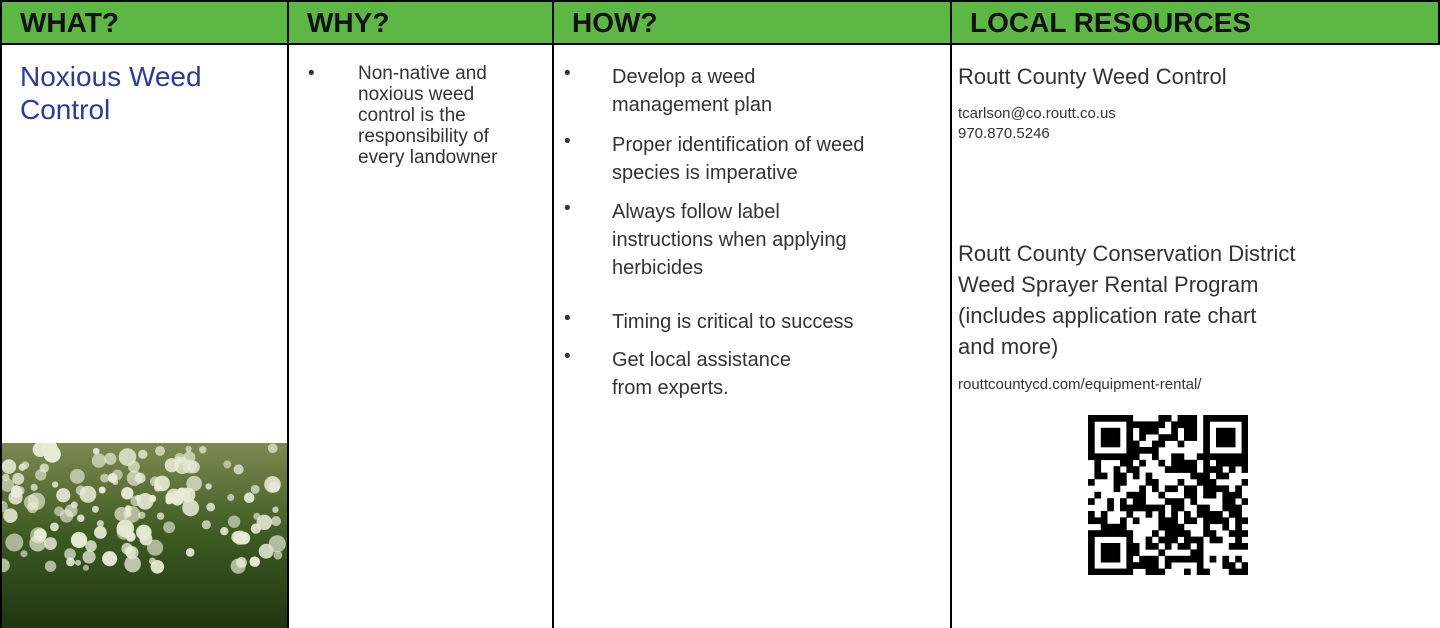 Image resolution: width=1440 pixels, height=628 pixels. I want to click on border, so click(288, 336).